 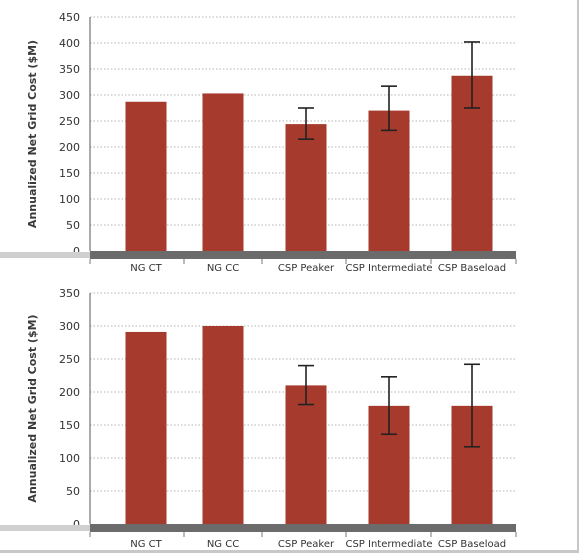 What do you see at coordinates (69, 43) in the screenshot?
I see `y-tick-label: 400` at bounding box center [69, 43].